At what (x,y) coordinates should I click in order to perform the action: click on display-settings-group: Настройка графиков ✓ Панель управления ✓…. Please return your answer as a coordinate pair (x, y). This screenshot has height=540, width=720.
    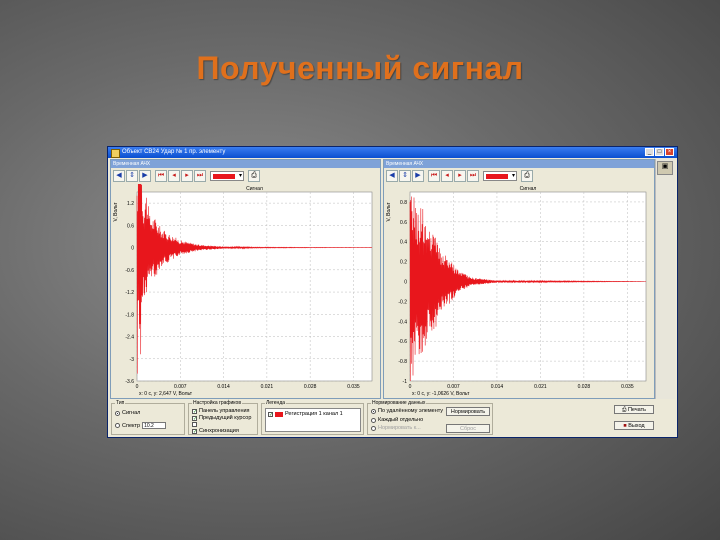
    Looking at the image, I should click on (223, 417).